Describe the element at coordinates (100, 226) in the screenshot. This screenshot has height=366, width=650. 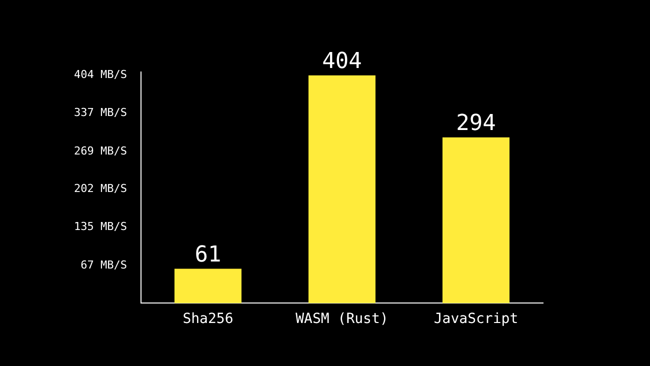
I see `y-tick-label: 135 MB/S` at that location.